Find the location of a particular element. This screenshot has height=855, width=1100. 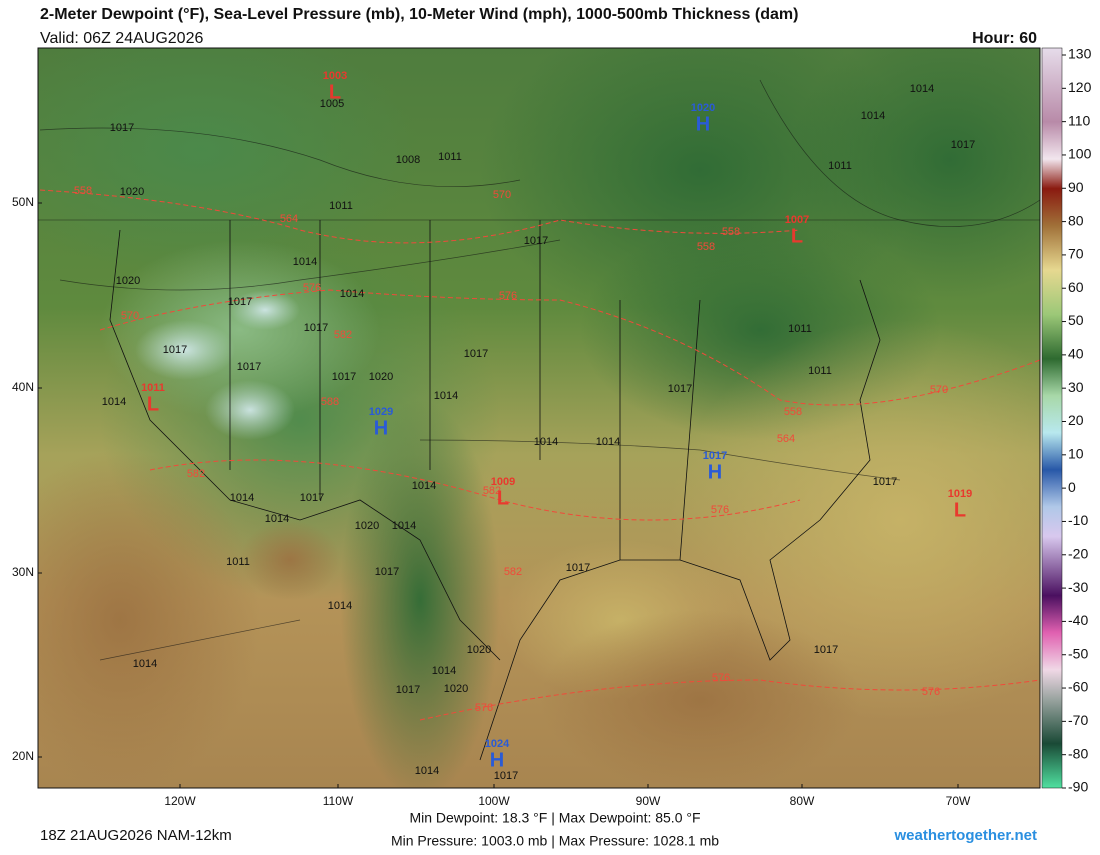

isobar-label: 1008 is located at coordinates (408, 160).